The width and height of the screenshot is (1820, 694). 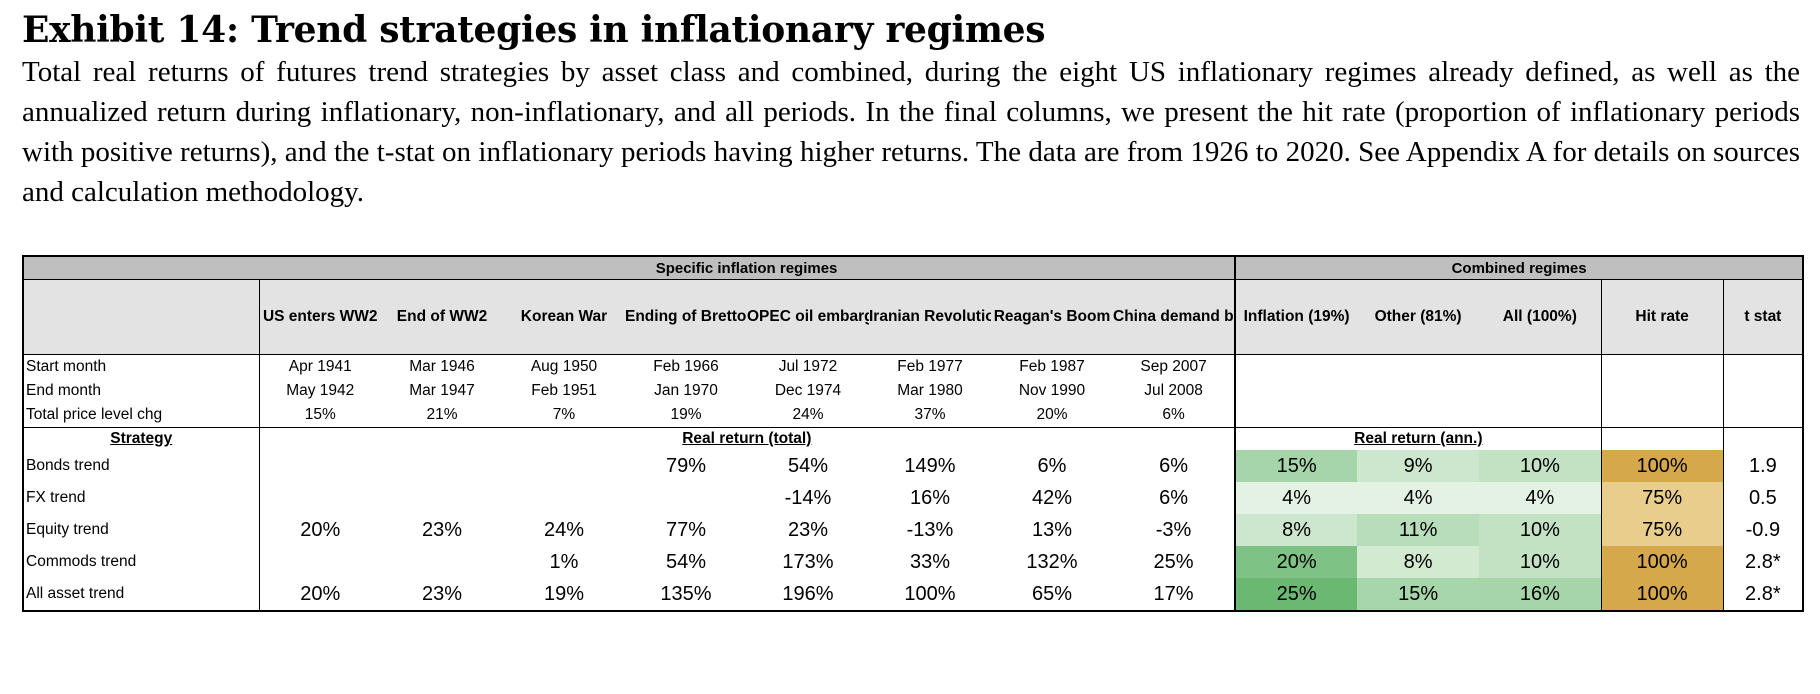 What do you see at coordinates (1763, 498) in the screenshot?
I see `t-stat-cell: 0.5` at bounding box center [1763, 498].